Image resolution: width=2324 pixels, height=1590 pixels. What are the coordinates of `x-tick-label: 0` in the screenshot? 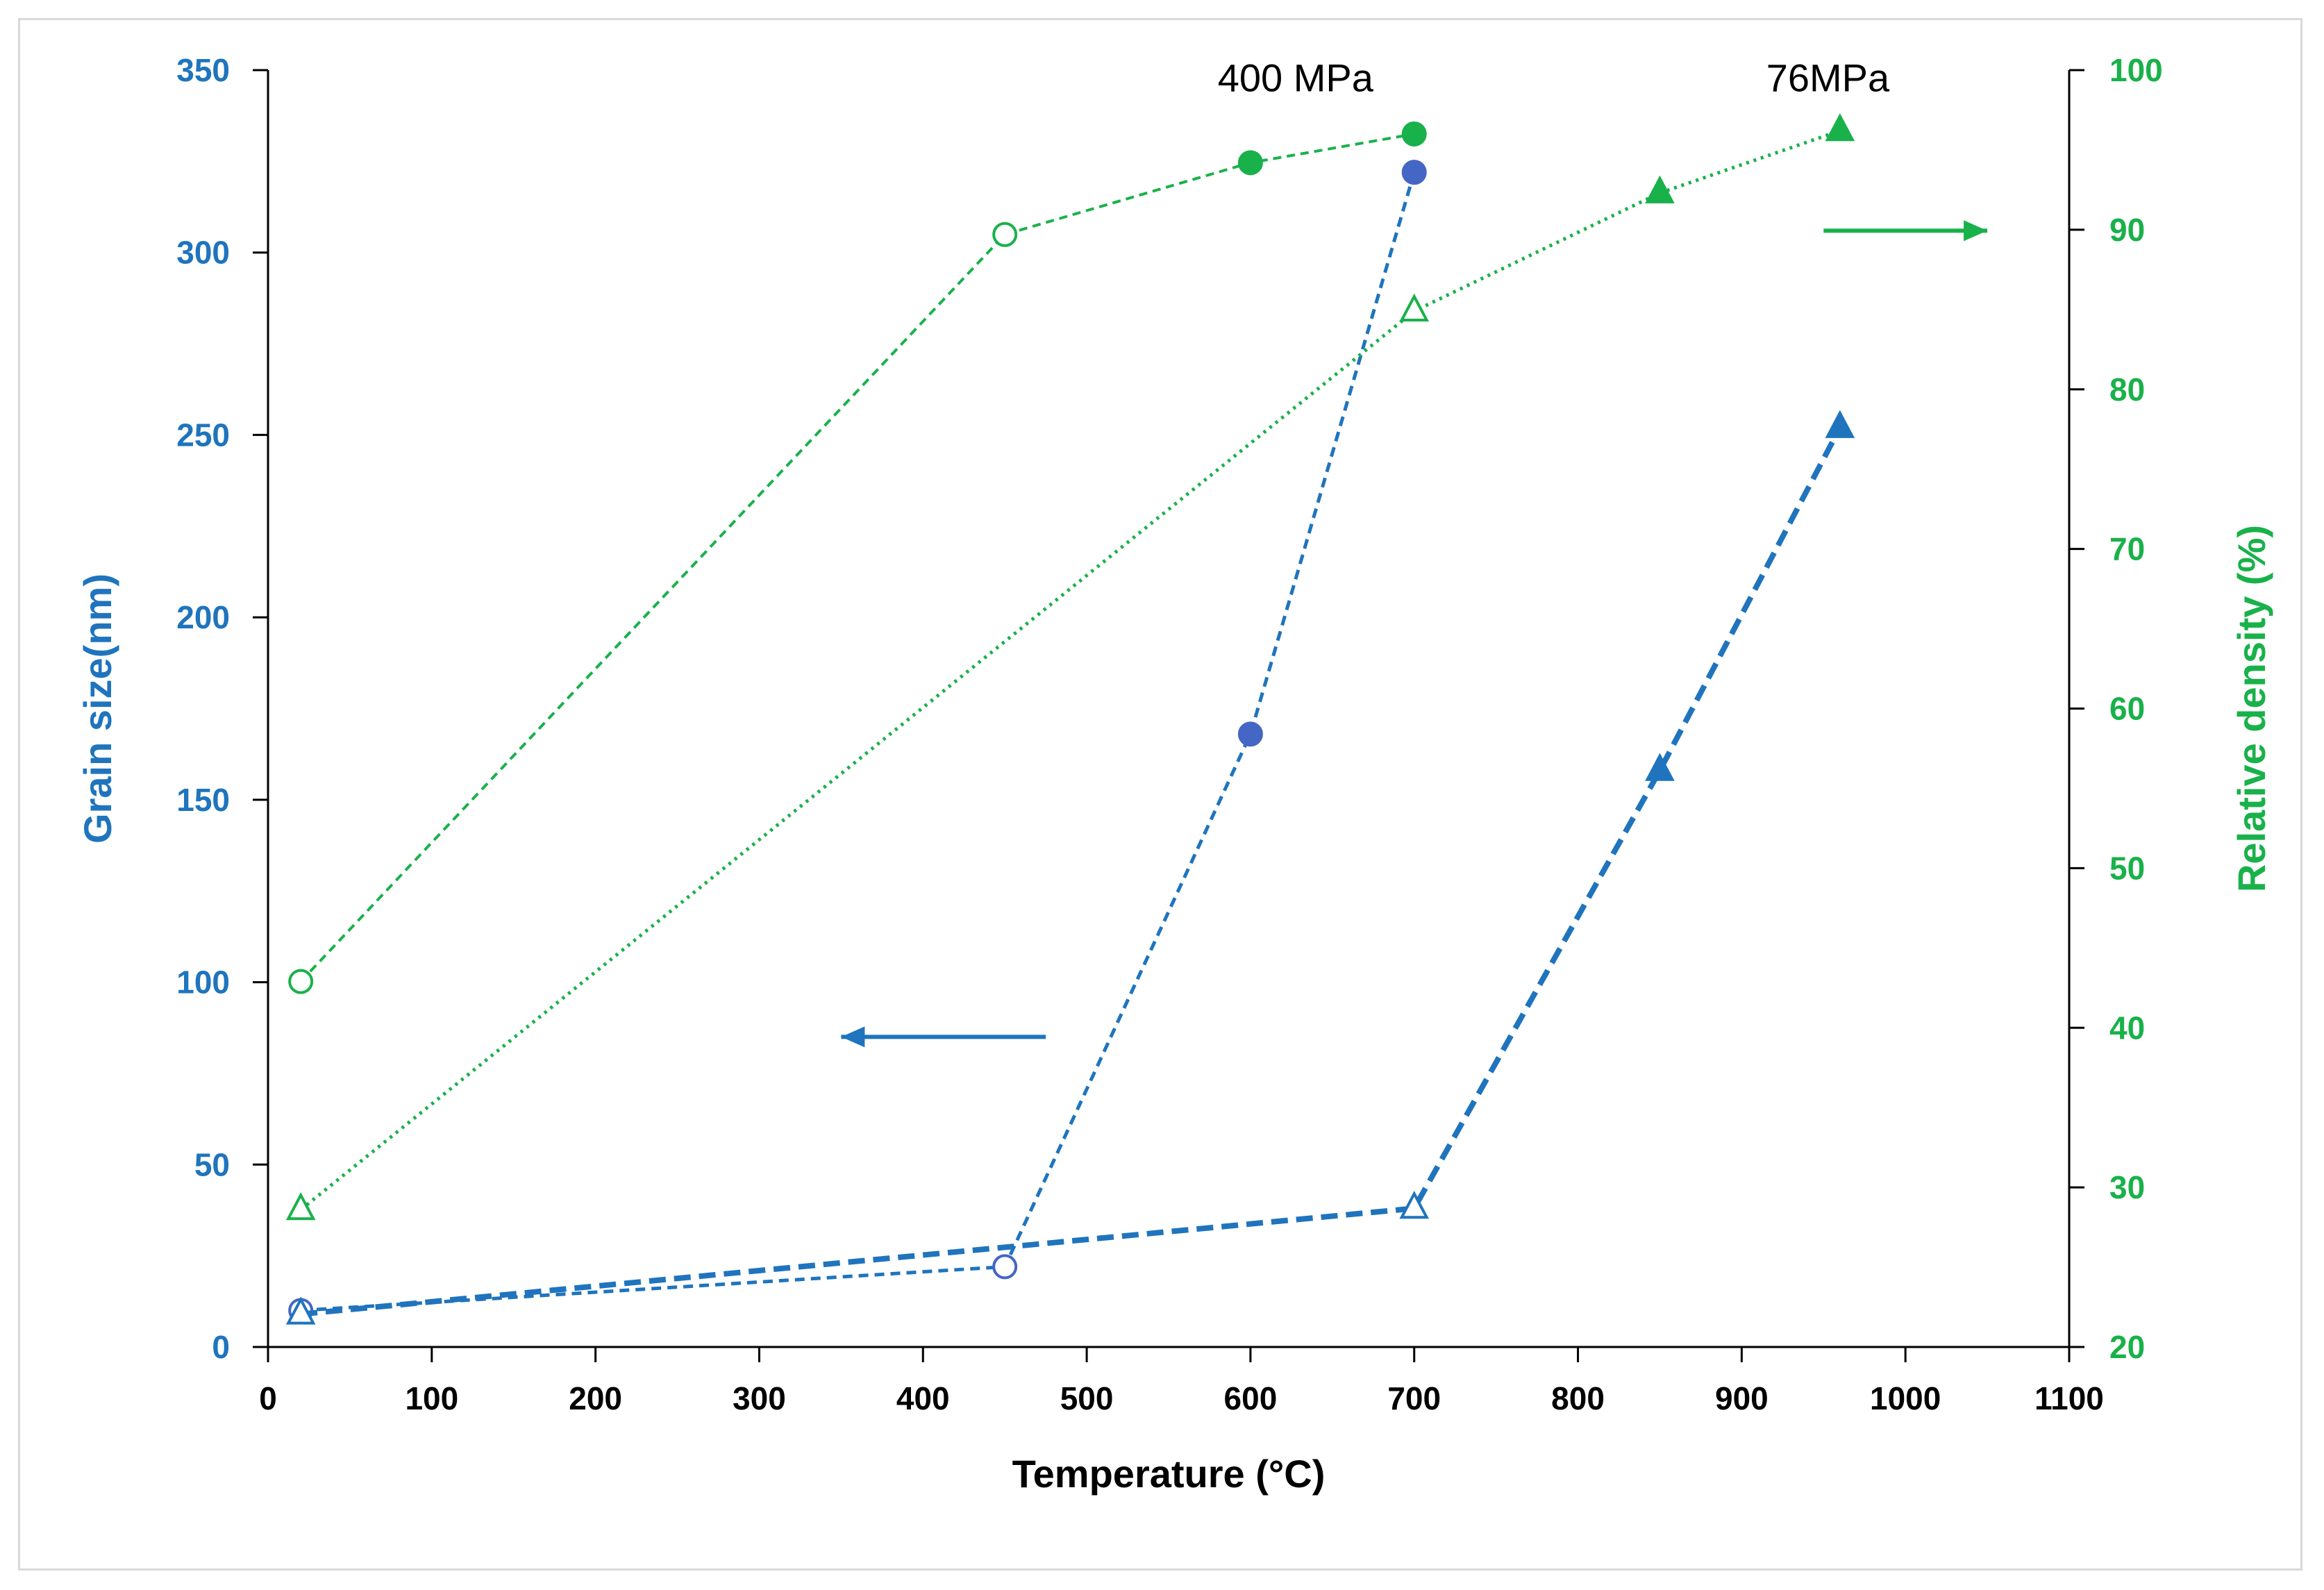 It's located at (268, 1398).